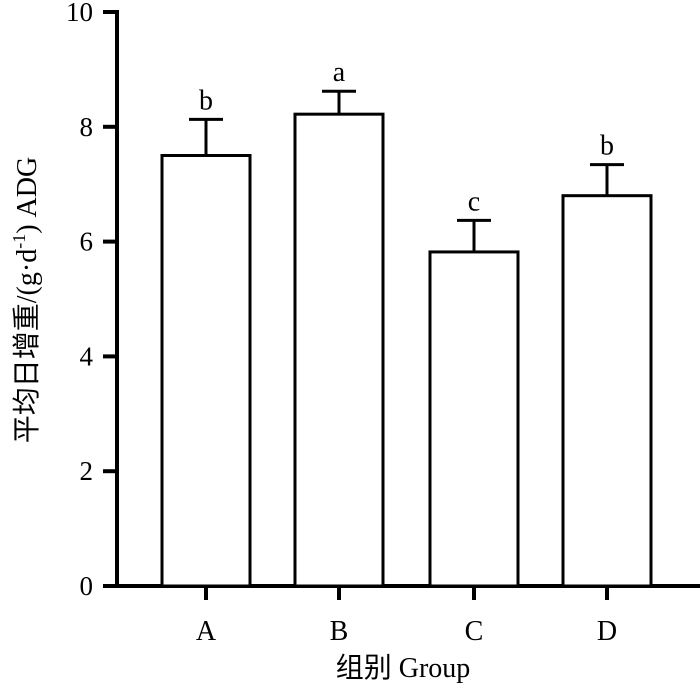 The width and height of the screenshot is (700, 690). Describe the element at coordinates (474, 631) in the screenshot. I see `x-tick-label: C` at that location.